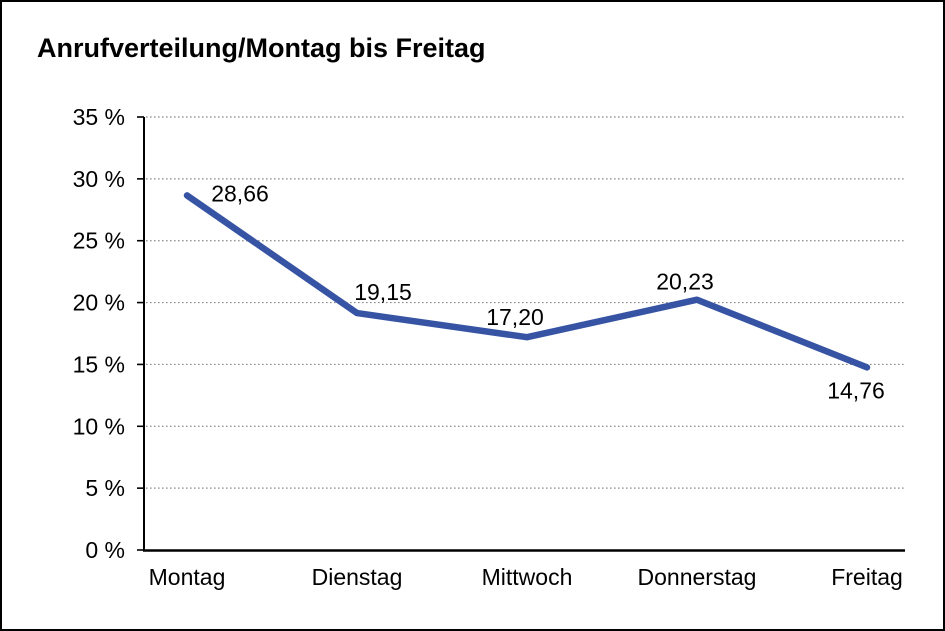 The height and width of the screenshot is (631, 945). Describe the element at coordinates (99, 364) in the screenshot. I see `y-tick-label: 15 %` at that location.